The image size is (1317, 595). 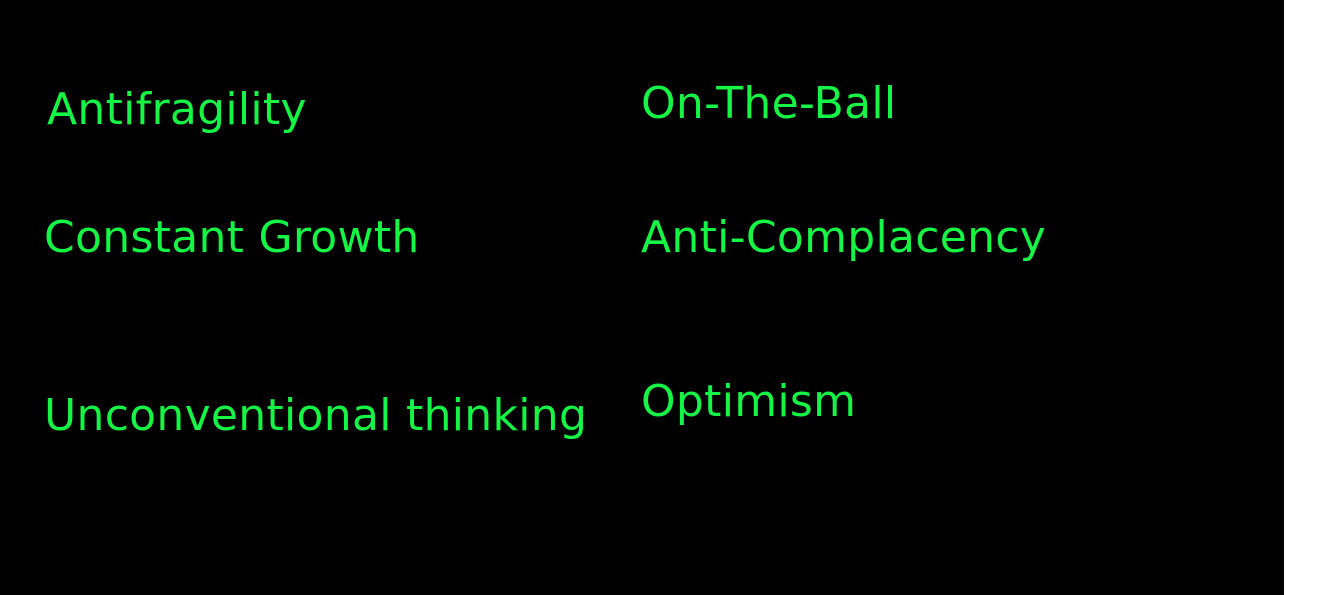 What do you see at coordinates (232, 237) in the screenshot?
I see `value-constant-growth: Constant Growth` at bounding box center [232, 237].